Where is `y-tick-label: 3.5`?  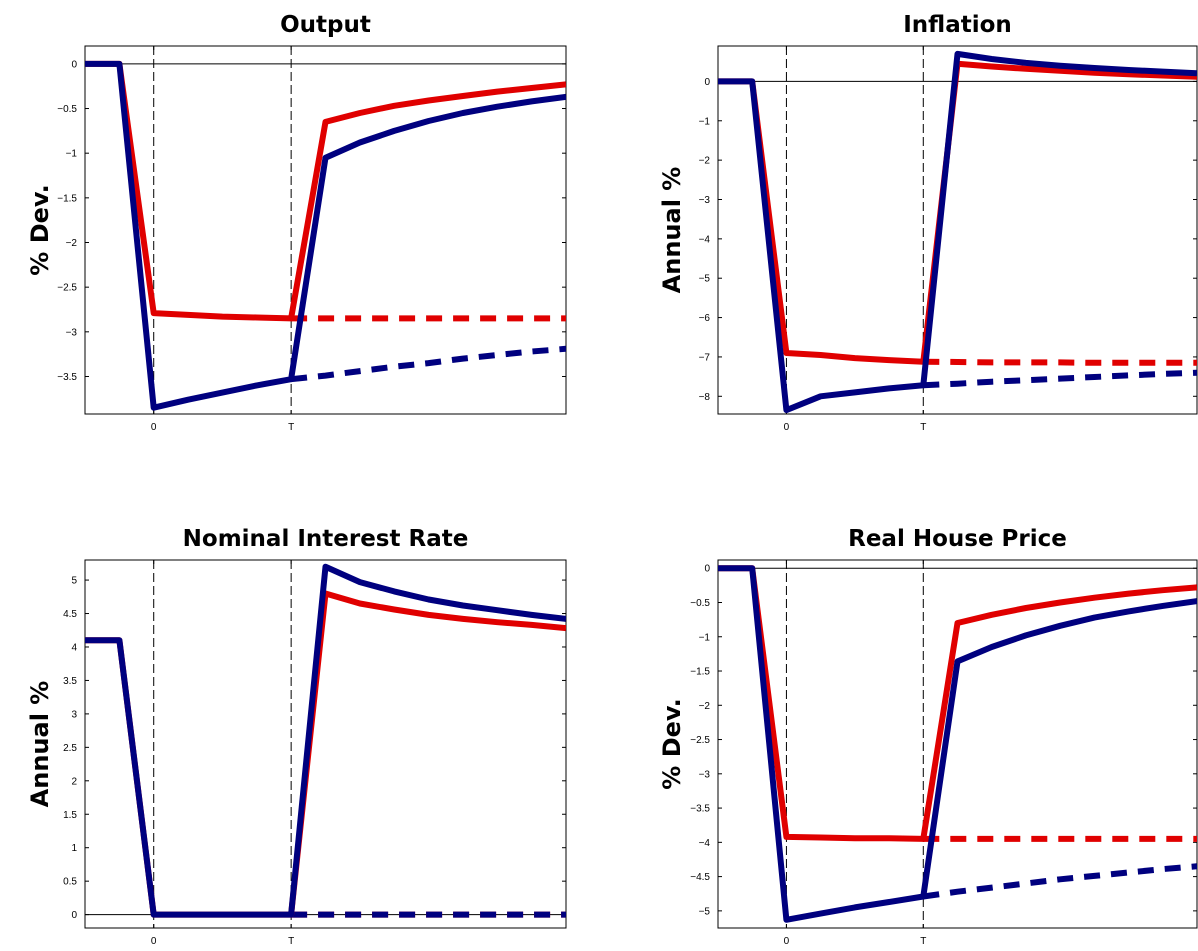
y-tick-label: 3.5 is located at coordinates (70, 681).